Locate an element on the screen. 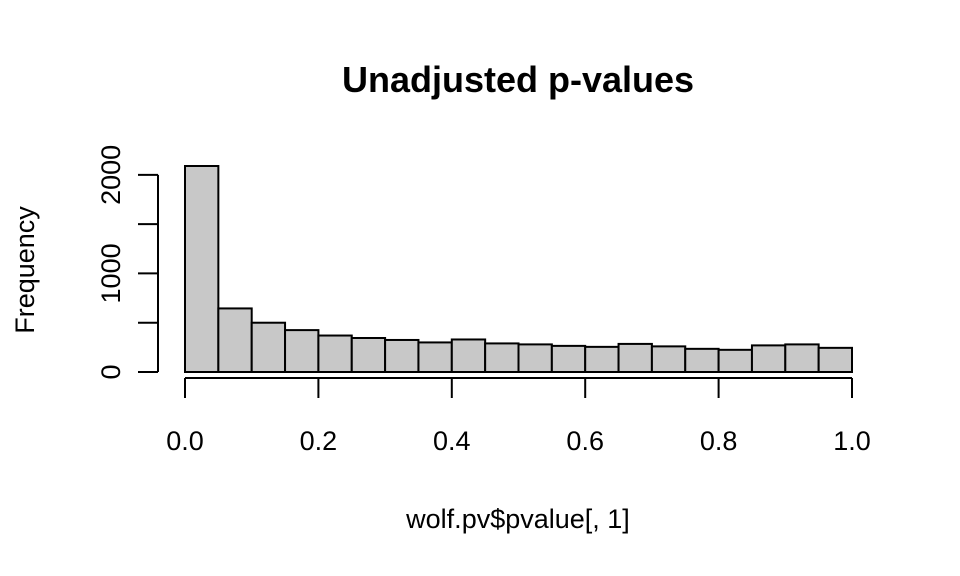 The image size is (960, 576). x-tick-label: 0.0 is located at coordinates (185, 441).